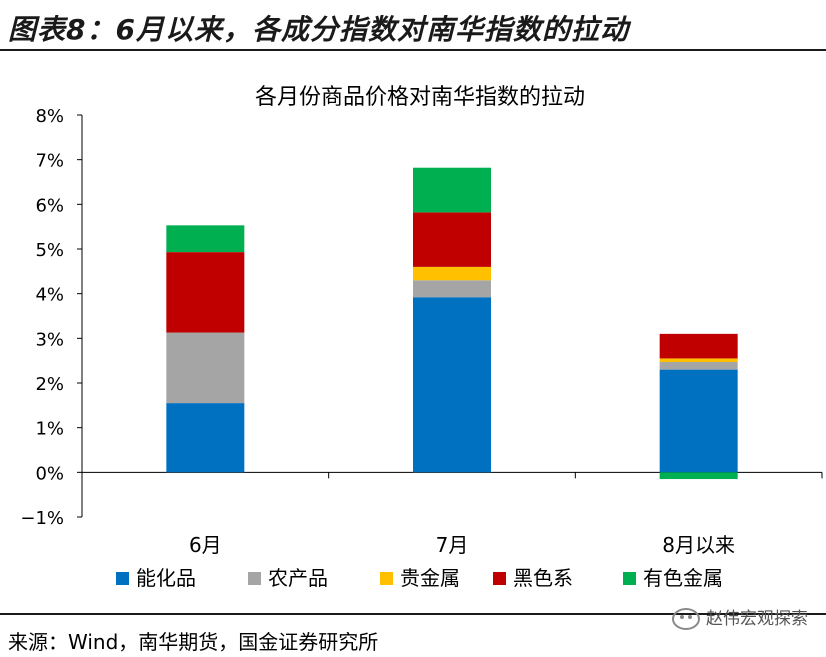  I want to click on x-axis: 6月 7月 8月以来, so click(452, 514).